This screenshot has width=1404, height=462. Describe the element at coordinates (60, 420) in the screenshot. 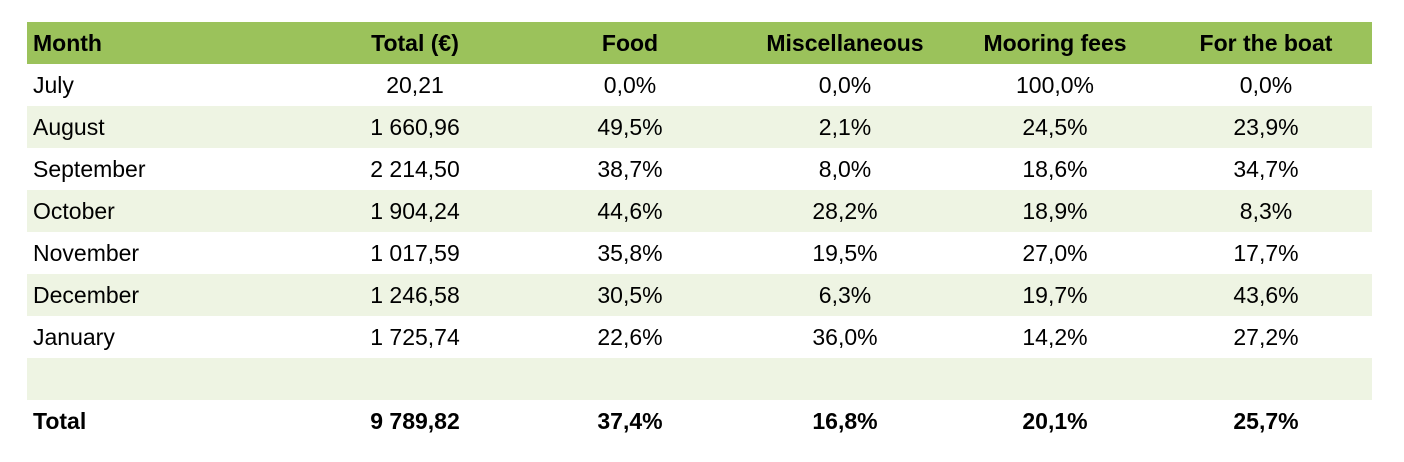

I see `cell: Total` at that location.